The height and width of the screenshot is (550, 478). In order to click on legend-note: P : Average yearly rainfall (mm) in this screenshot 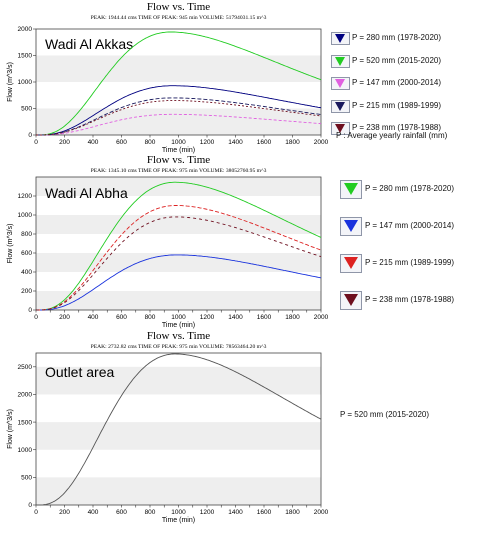, I will do `click(392, 135)`.